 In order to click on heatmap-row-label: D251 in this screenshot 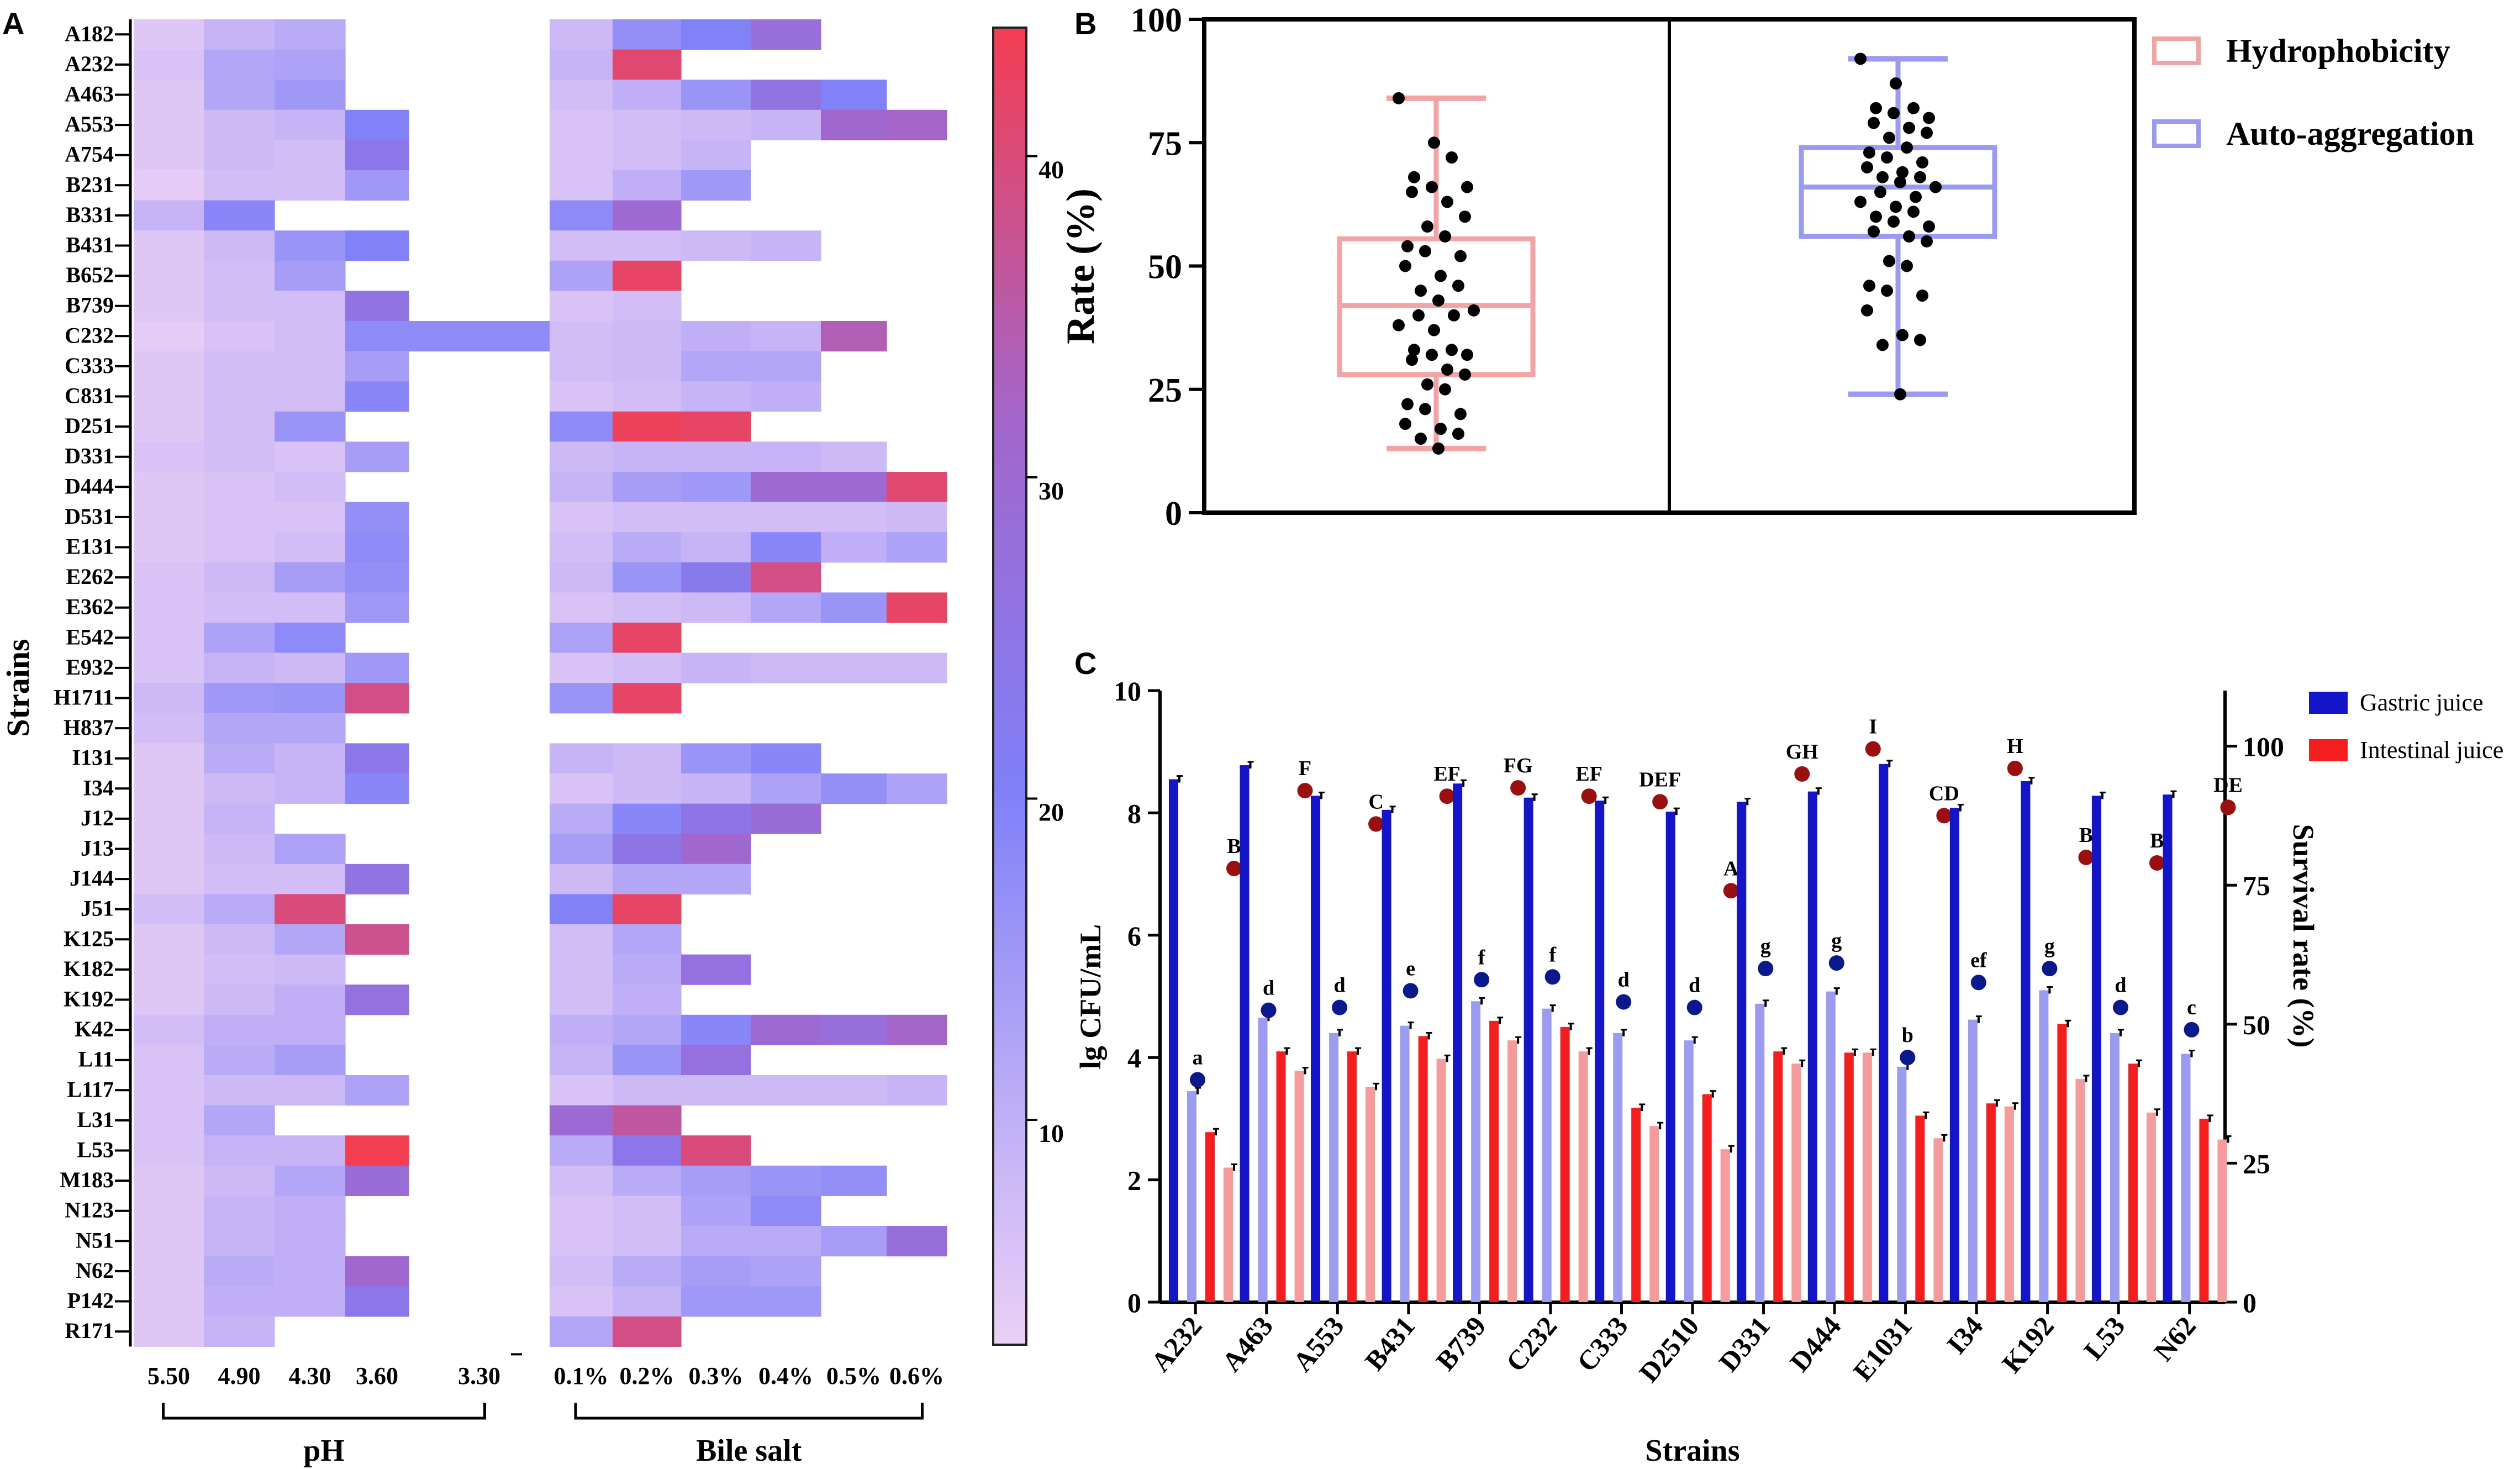, I will do `click(89, 425)`.